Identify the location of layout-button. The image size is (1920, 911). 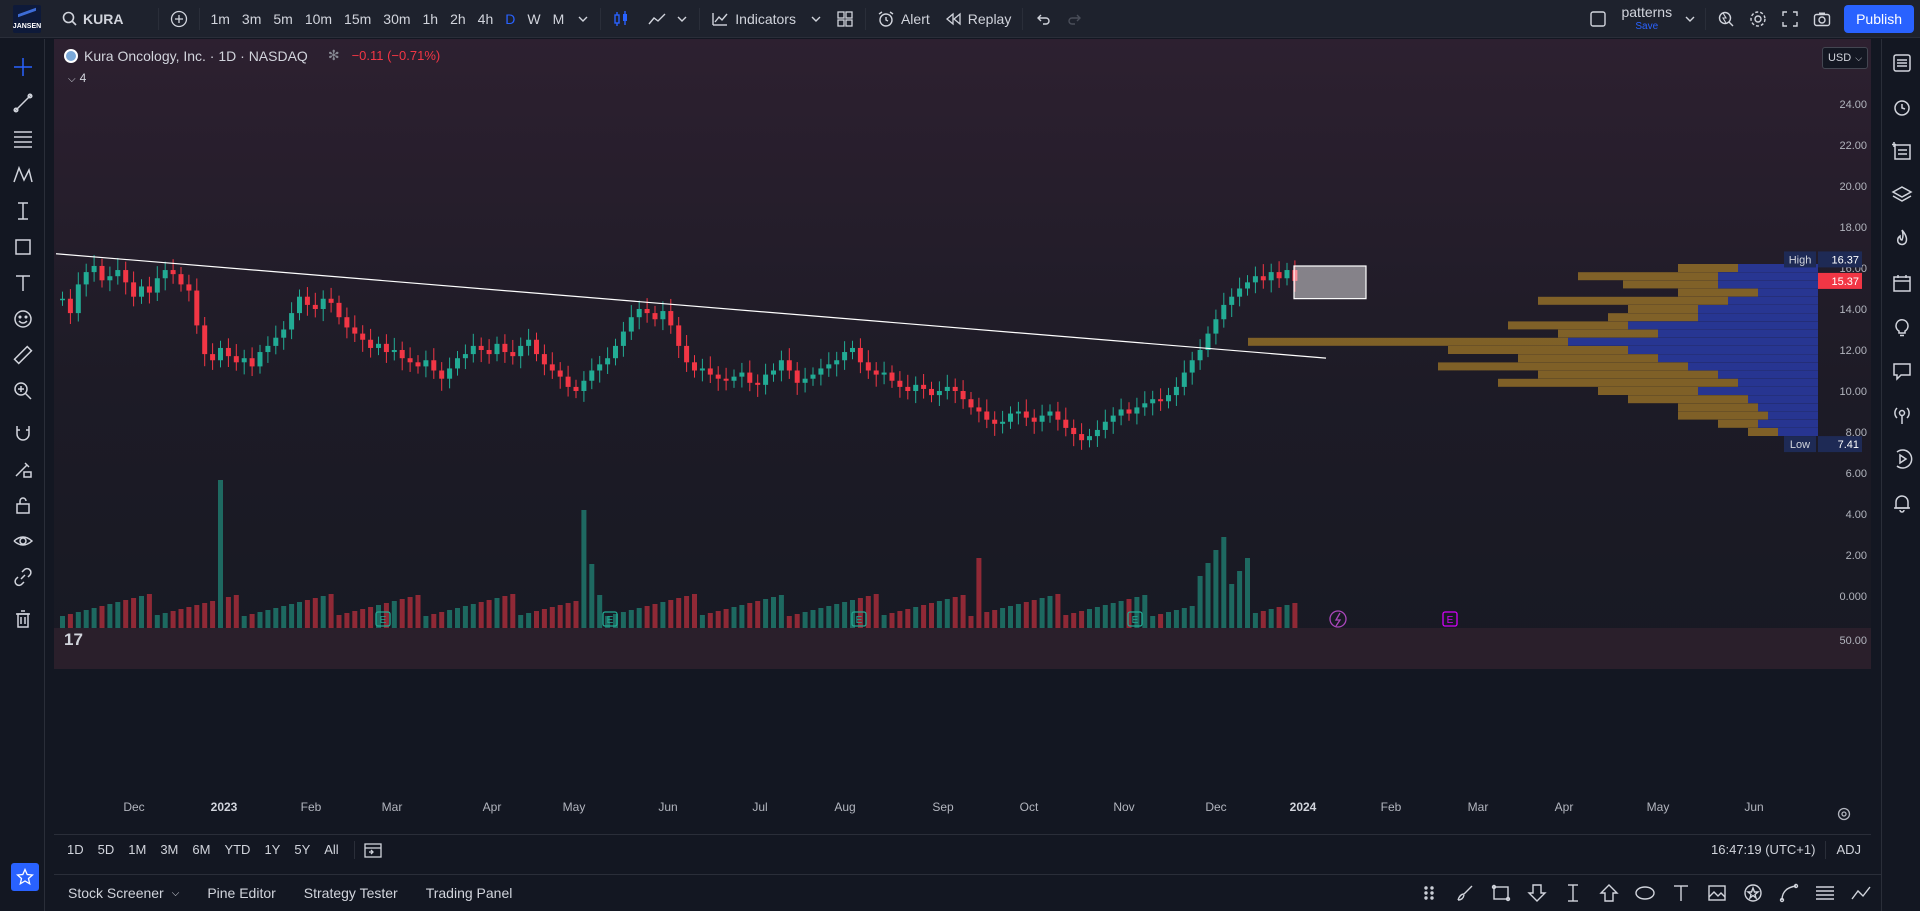
(1598, 19).